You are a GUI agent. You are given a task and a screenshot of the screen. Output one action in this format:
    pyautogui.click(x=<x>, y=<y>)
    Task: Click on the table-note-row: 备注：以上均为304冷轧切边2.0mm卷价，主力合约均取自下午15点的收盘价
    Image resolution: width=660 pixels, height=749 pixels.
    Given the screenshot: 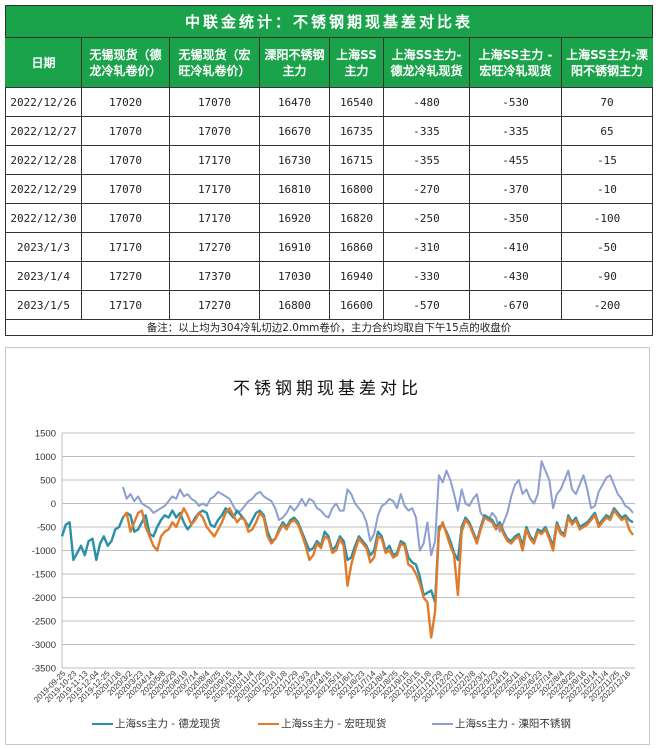 What is the action you would take?
    pyautogui.click(x=329, y=327)
    